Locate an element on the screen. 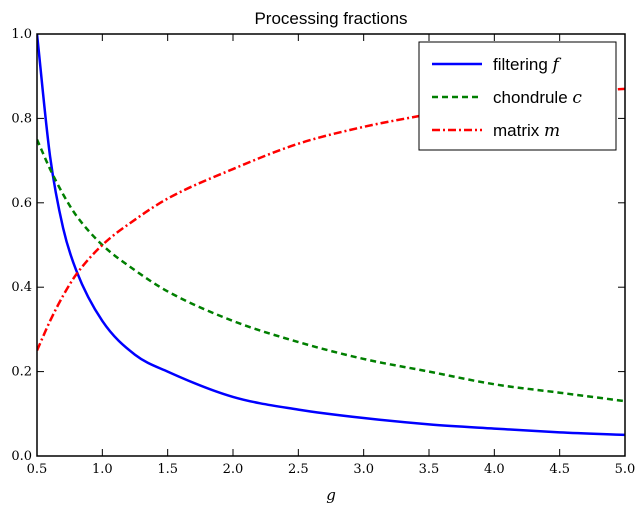  x-axis-label: g is located at coordinates (331, 495).